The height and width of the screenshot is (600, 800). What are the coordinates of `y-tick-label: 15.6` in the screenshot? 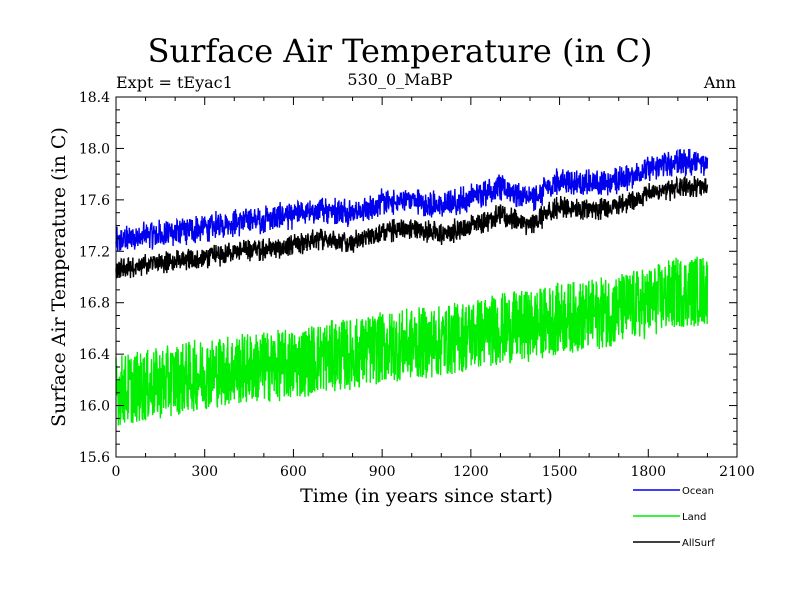 It's located at (94, 458).